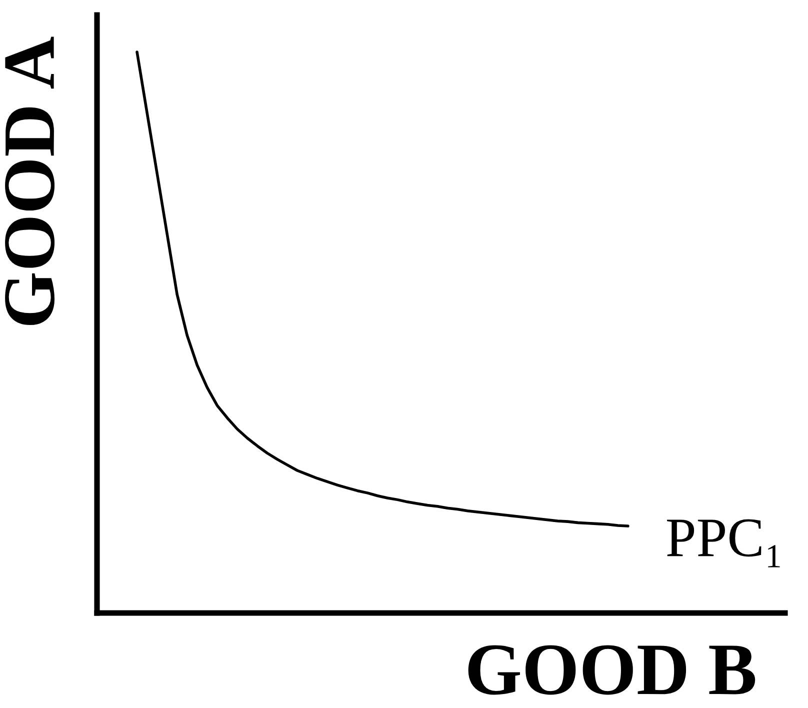 This screenshot has height=708, width=808. I want to click on series-label: PPC₁, so click(723, 543).